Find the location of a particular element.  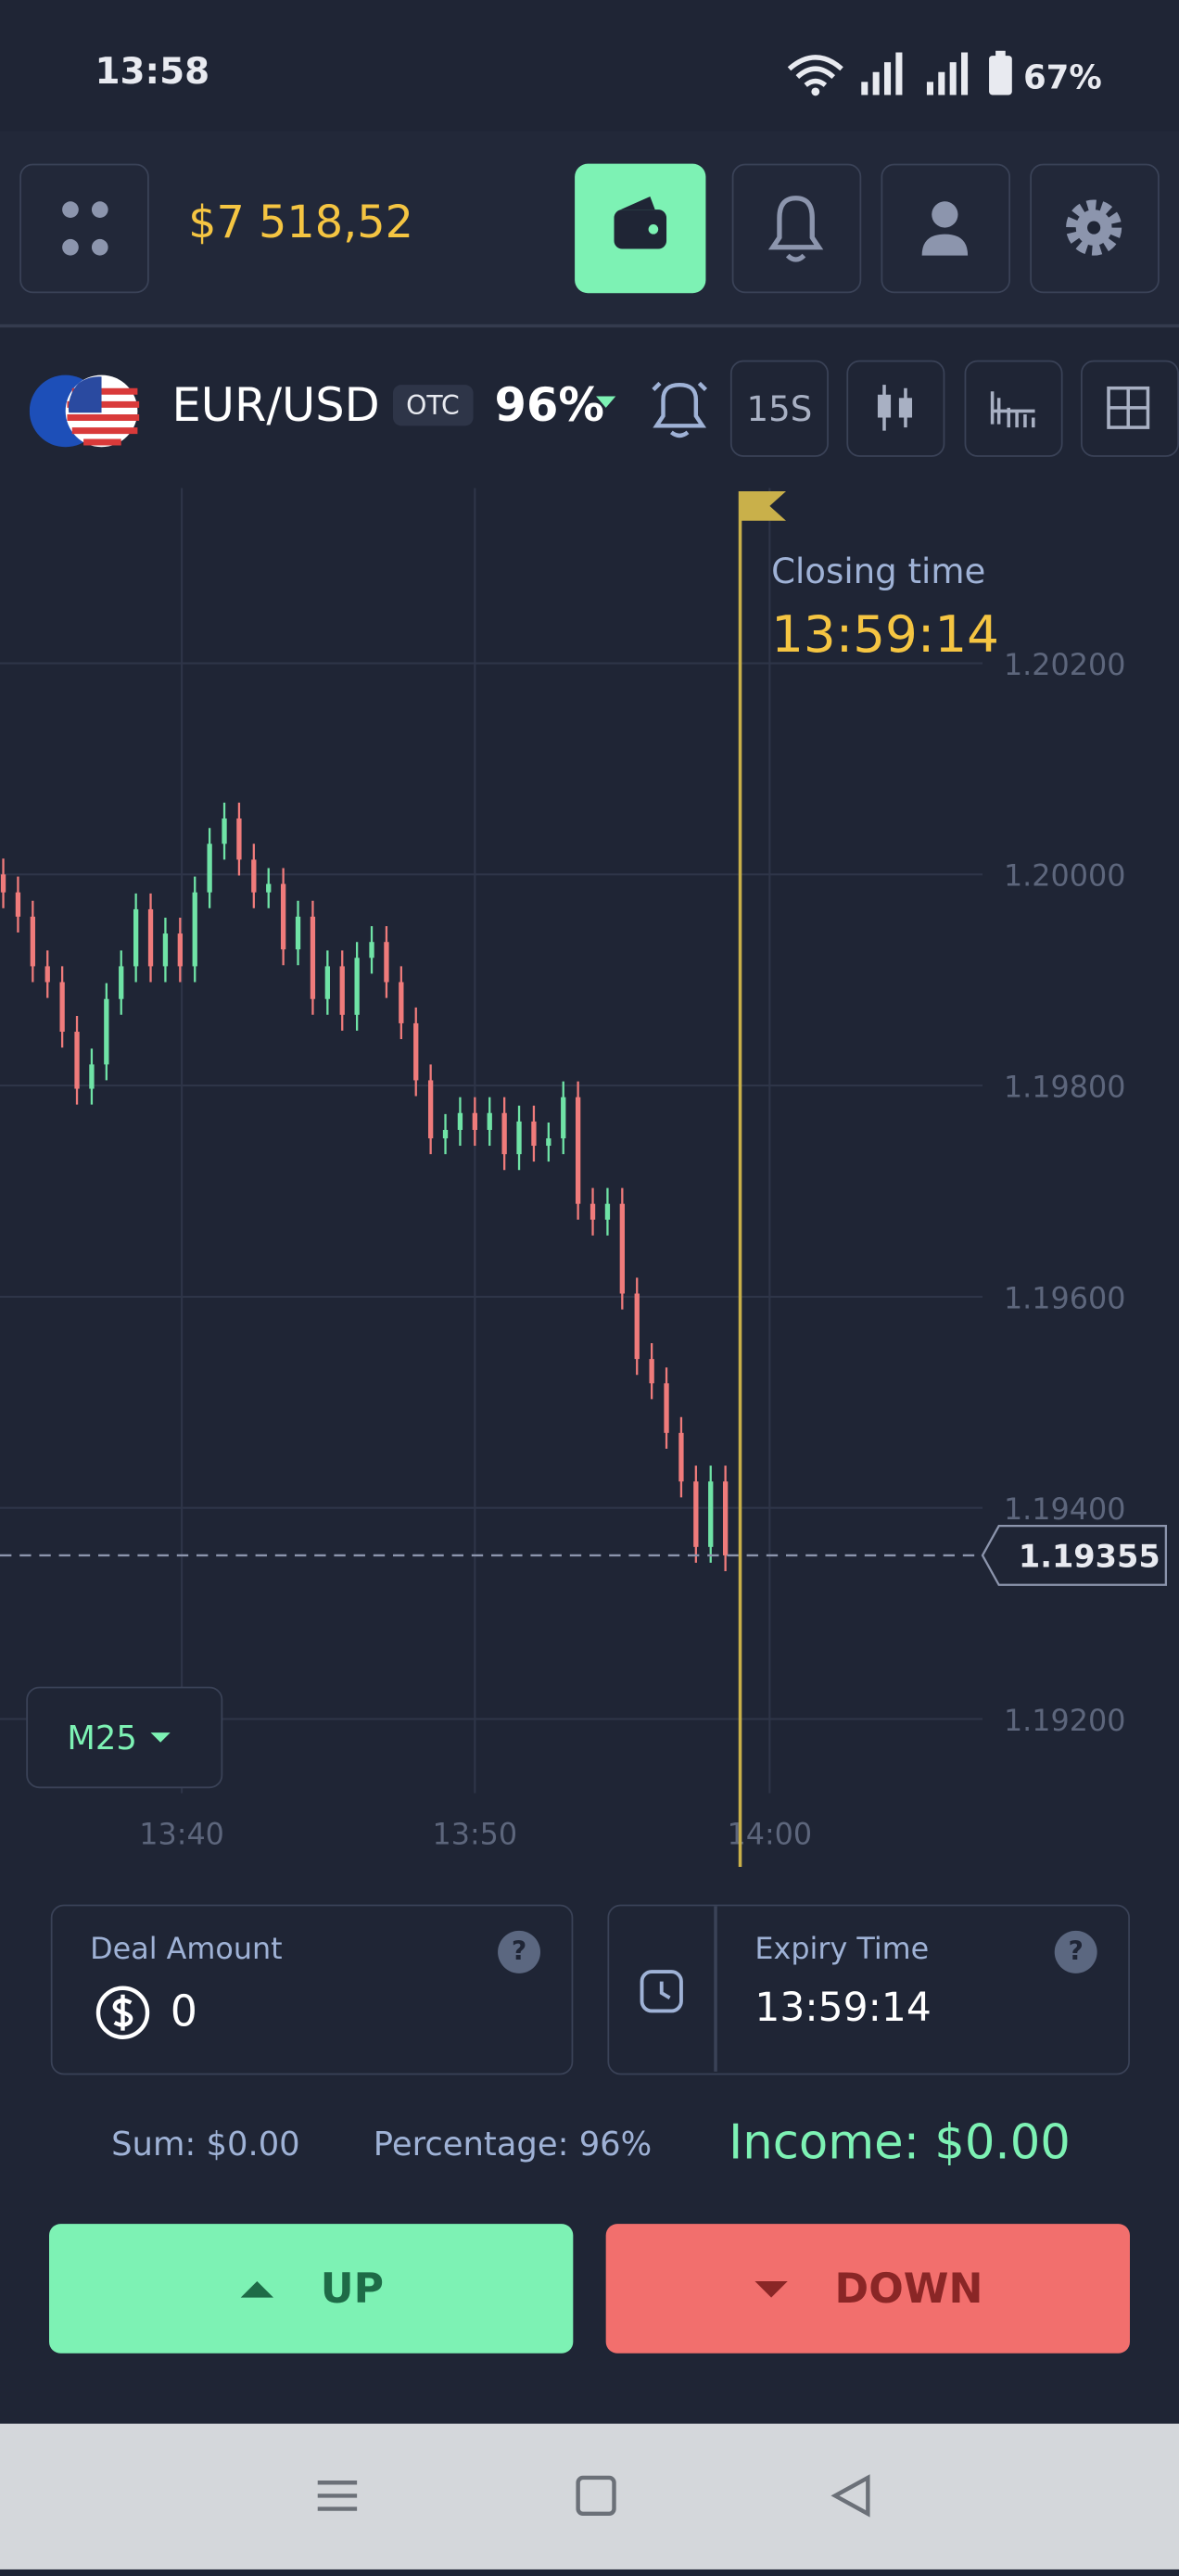

closing-label: Closing time is located at coordinates (878, 571).